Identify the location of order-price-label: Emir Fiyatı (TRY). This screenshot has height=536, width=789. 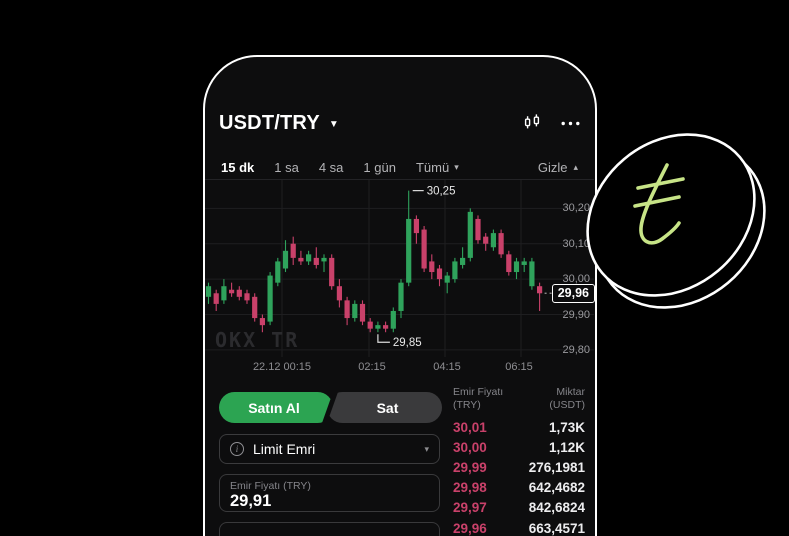
(270, 486).